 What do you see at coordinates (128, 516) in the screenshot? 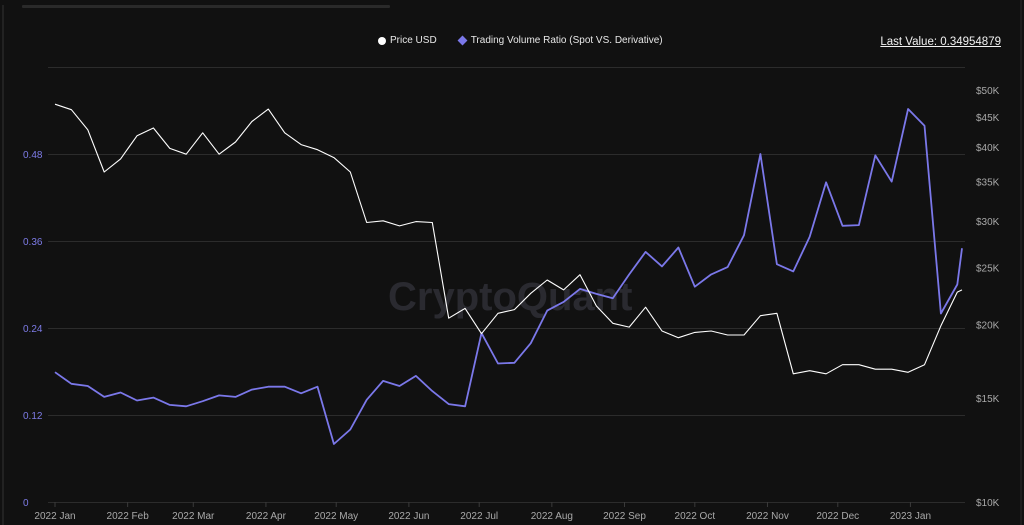
I see `x-axis-tick: 2022 Feb` at bounding box center [128, 516].